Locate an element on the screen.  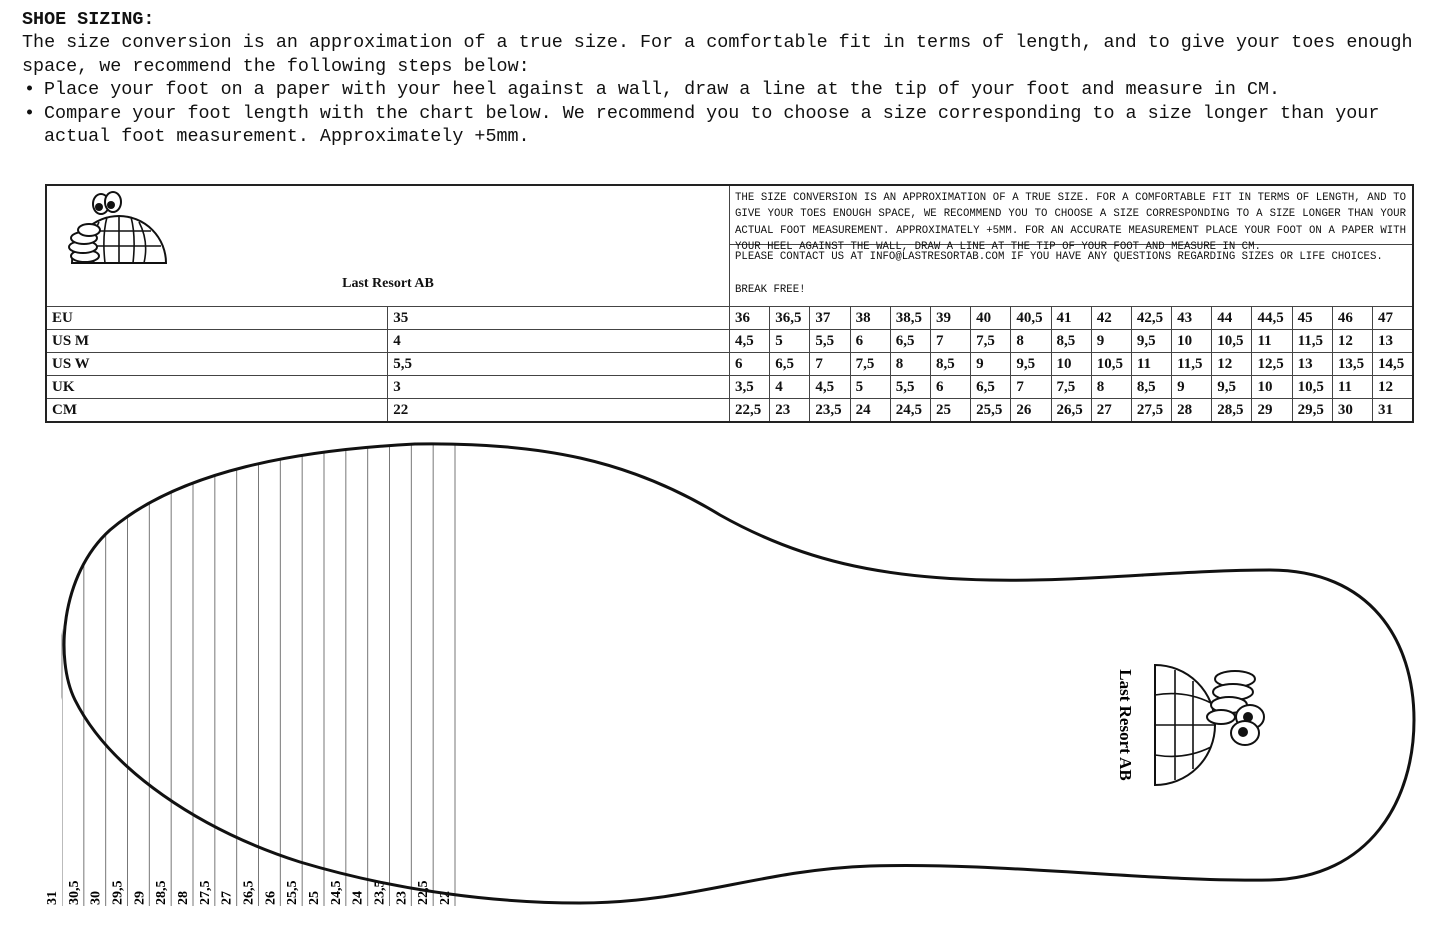
size-cell: 28 is located at coordinates (1192, 410).